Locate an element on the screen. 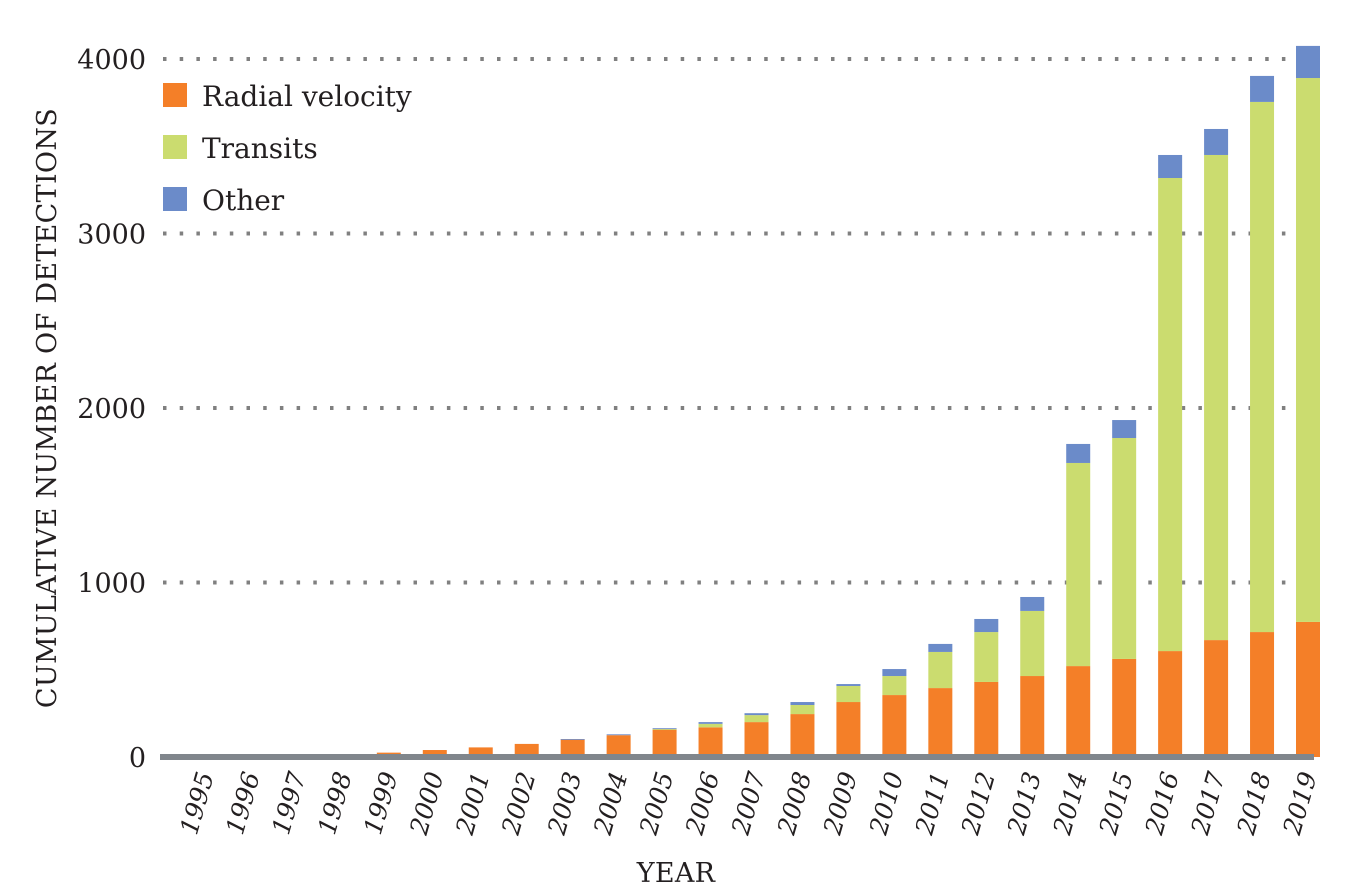  x-tick-label: 1997 is located at coordinates (288, 803).